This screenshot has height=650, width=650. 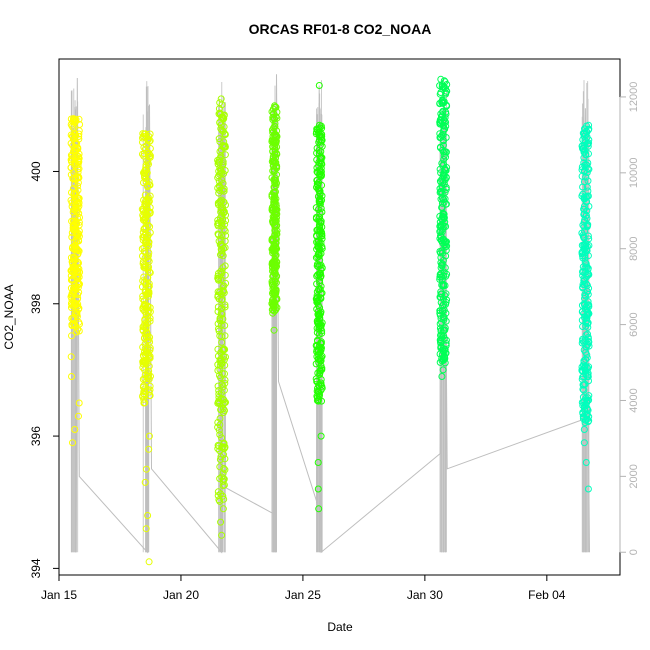 What do you see at coordinates (274, 218) in the screenshot?
I see `series-rf04` at bounding box center [274, 218].